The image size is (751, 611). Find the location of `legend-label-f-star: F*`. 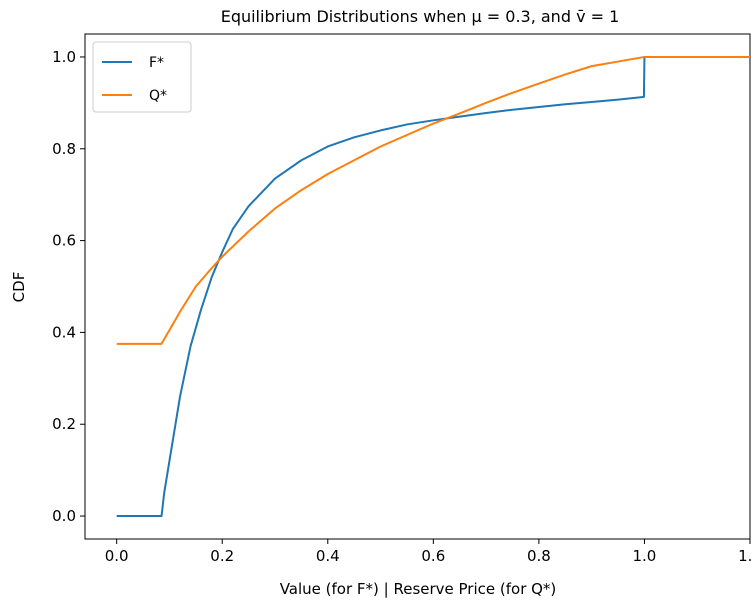

legend-label-f-star: F* is located at coordinates (156, 63).